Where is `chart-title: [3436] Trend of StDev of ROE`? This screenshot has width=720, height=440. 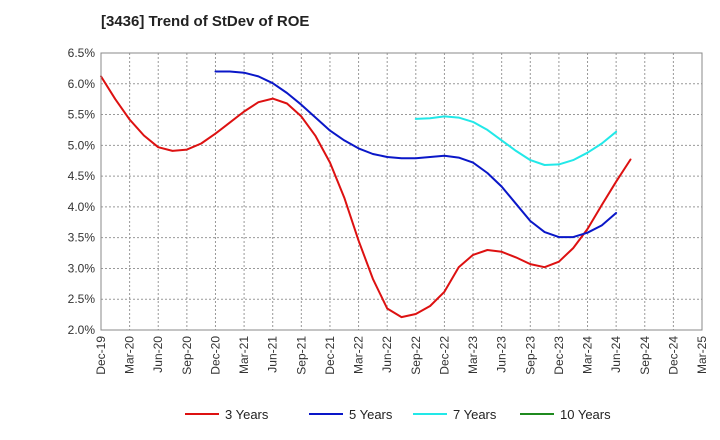 chart-title: [3436] Trend of StDev of ROE is located at coordinates (205, 21).